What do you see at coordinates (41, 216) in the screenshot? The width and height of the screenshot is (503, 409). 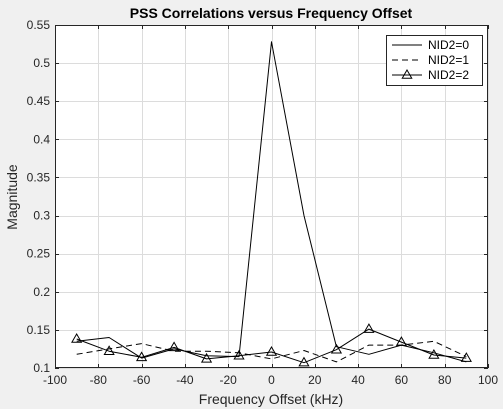 I see `y-tick-label: 0.3` at bounding box center [41, 216].